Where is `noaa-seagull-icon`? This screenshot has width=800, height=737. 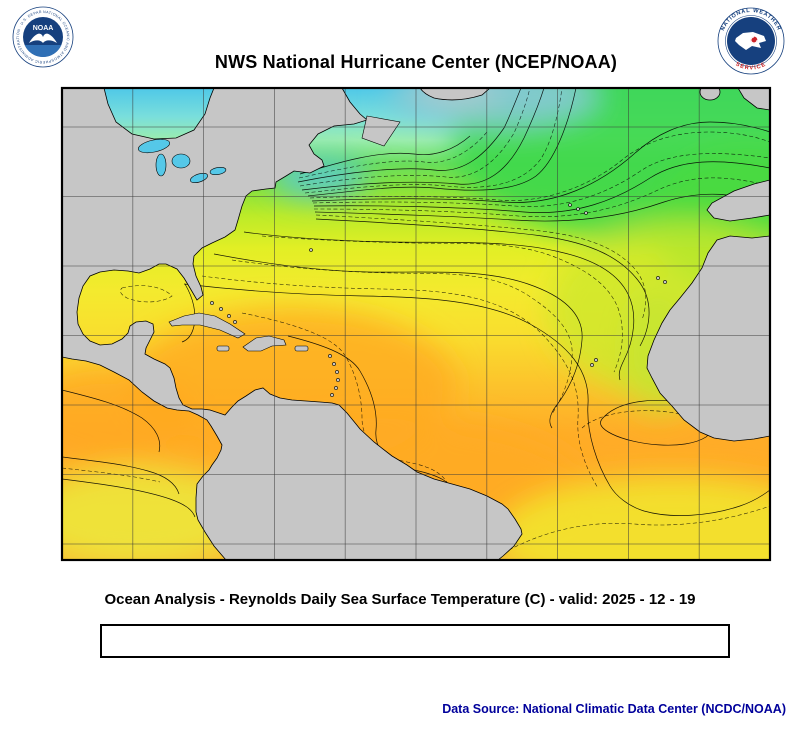 noaa-seagull-icon is located at coordinates (43, 38).